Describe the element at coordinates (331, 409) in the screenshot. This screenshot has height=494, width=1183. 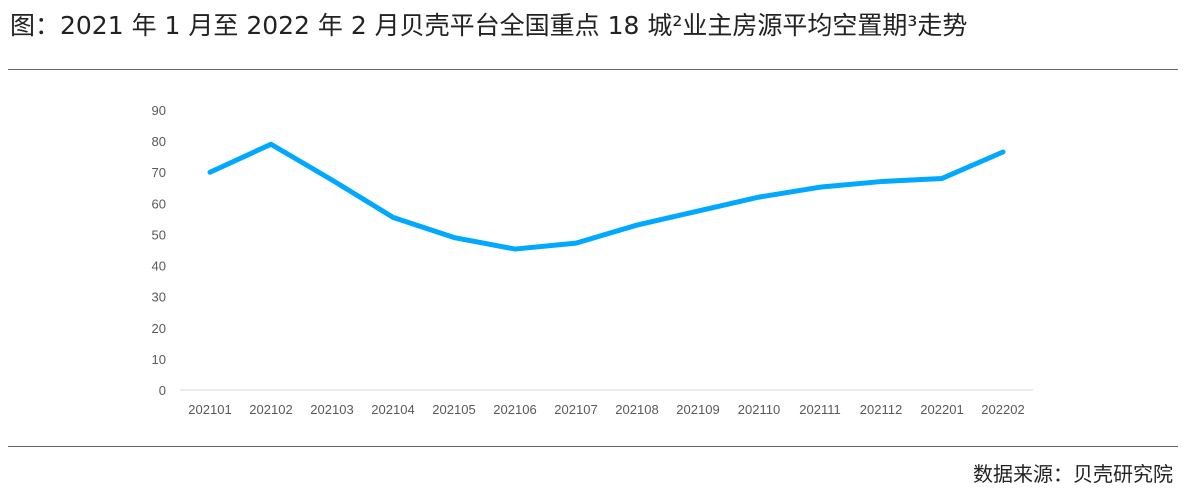
I see `x-tick-label: 202103` at that location.